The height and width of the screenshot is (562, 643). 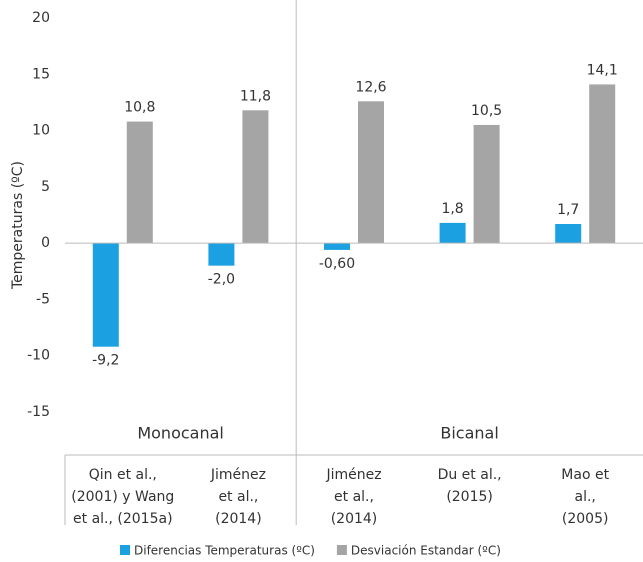 What do you see at coordinates (469, 433) in the screenshot?
I see `group-label: Bicanal` at bounding box center [469, 433].